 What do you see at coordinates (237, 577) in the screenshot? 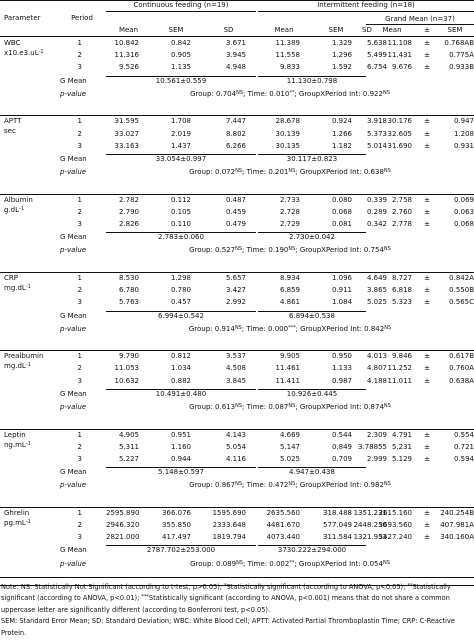
I see `bottom-rule` at bounding box center [237, 577].